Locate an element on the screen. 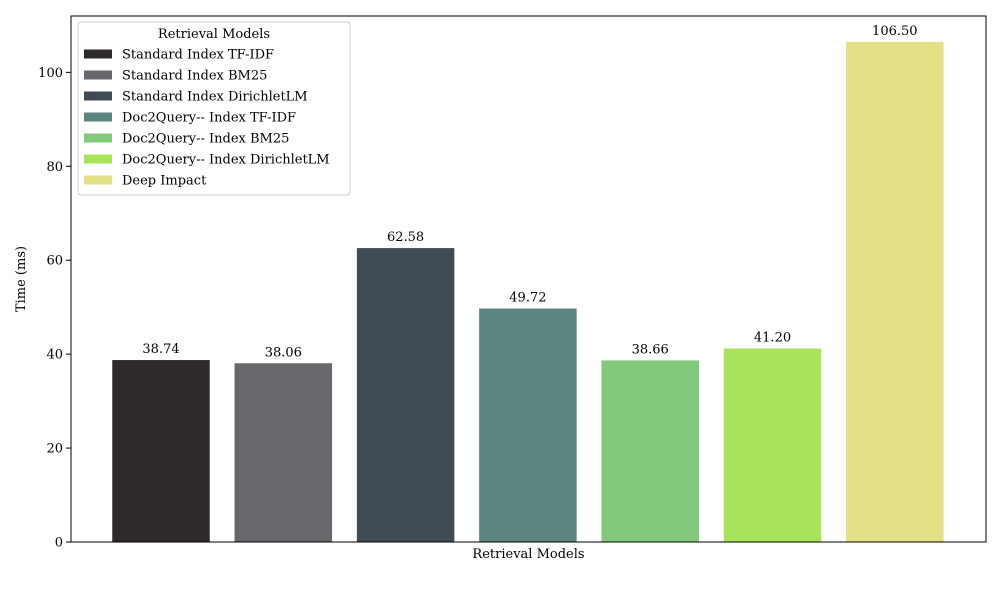 This screenshot has width=1000, height=604. bar-value-label-5: 41.20 is located at coordinates (772, 338).